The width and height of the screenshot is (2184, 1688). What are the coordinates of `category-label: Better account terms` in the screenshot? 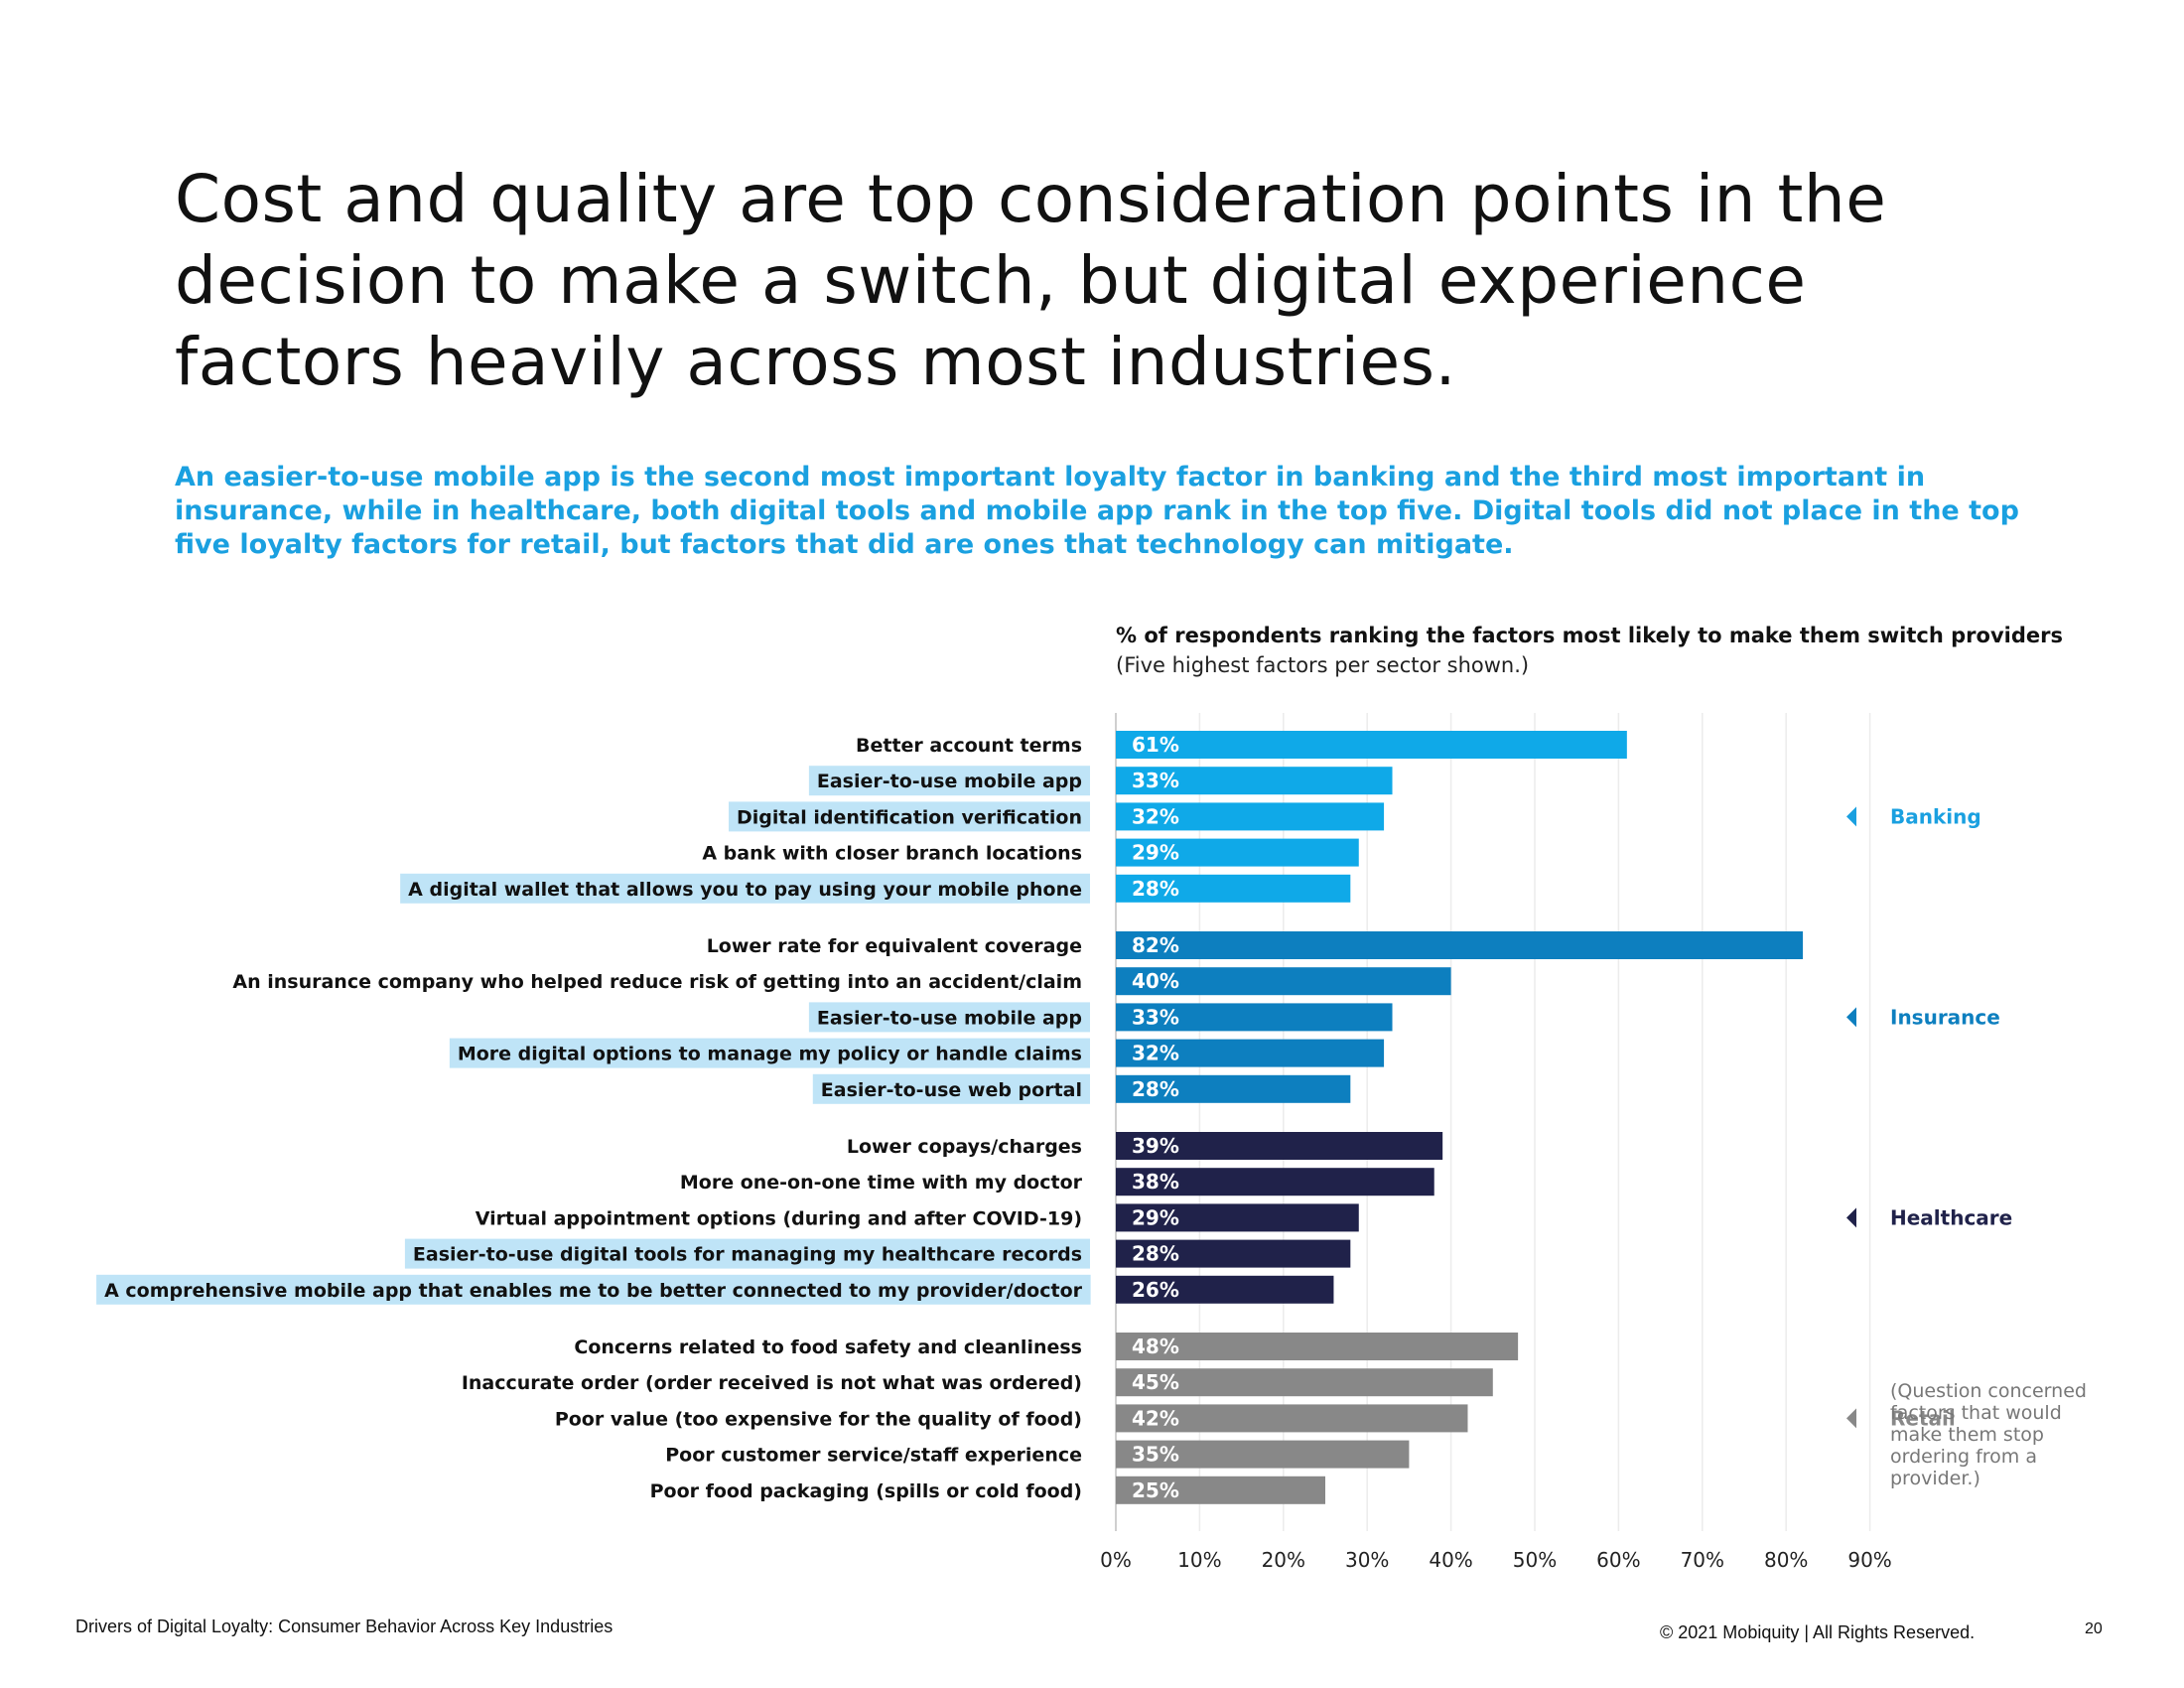 It's located at (969, 746).